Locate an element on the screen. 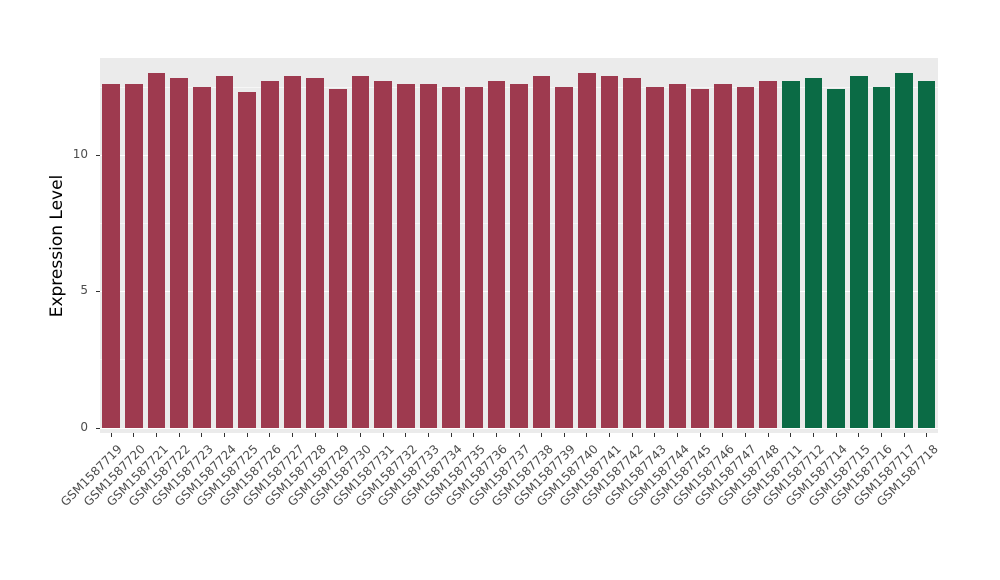  y-tick-label: 0 is located at coordinates (84, 426).